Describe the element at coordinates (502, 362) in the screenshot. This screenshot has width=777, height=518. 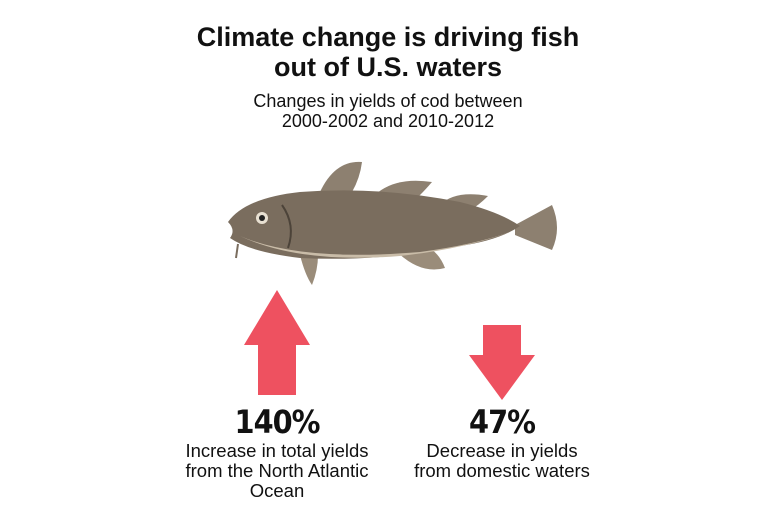
I see `down-arrow` at that location.